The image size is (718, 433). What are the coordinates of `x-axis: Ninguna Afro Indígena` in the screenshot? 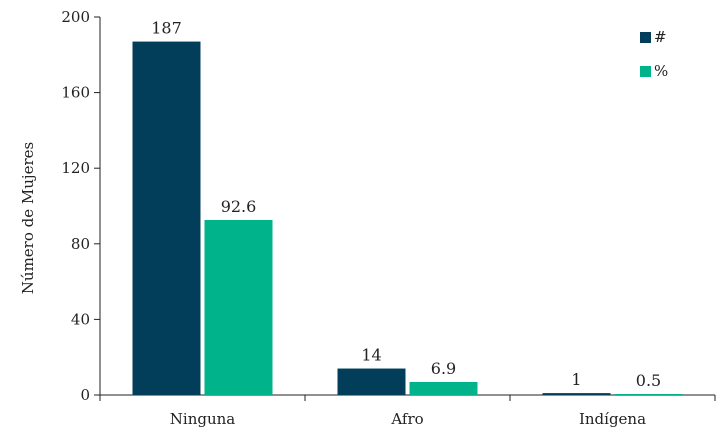 It's located at (407, 411).